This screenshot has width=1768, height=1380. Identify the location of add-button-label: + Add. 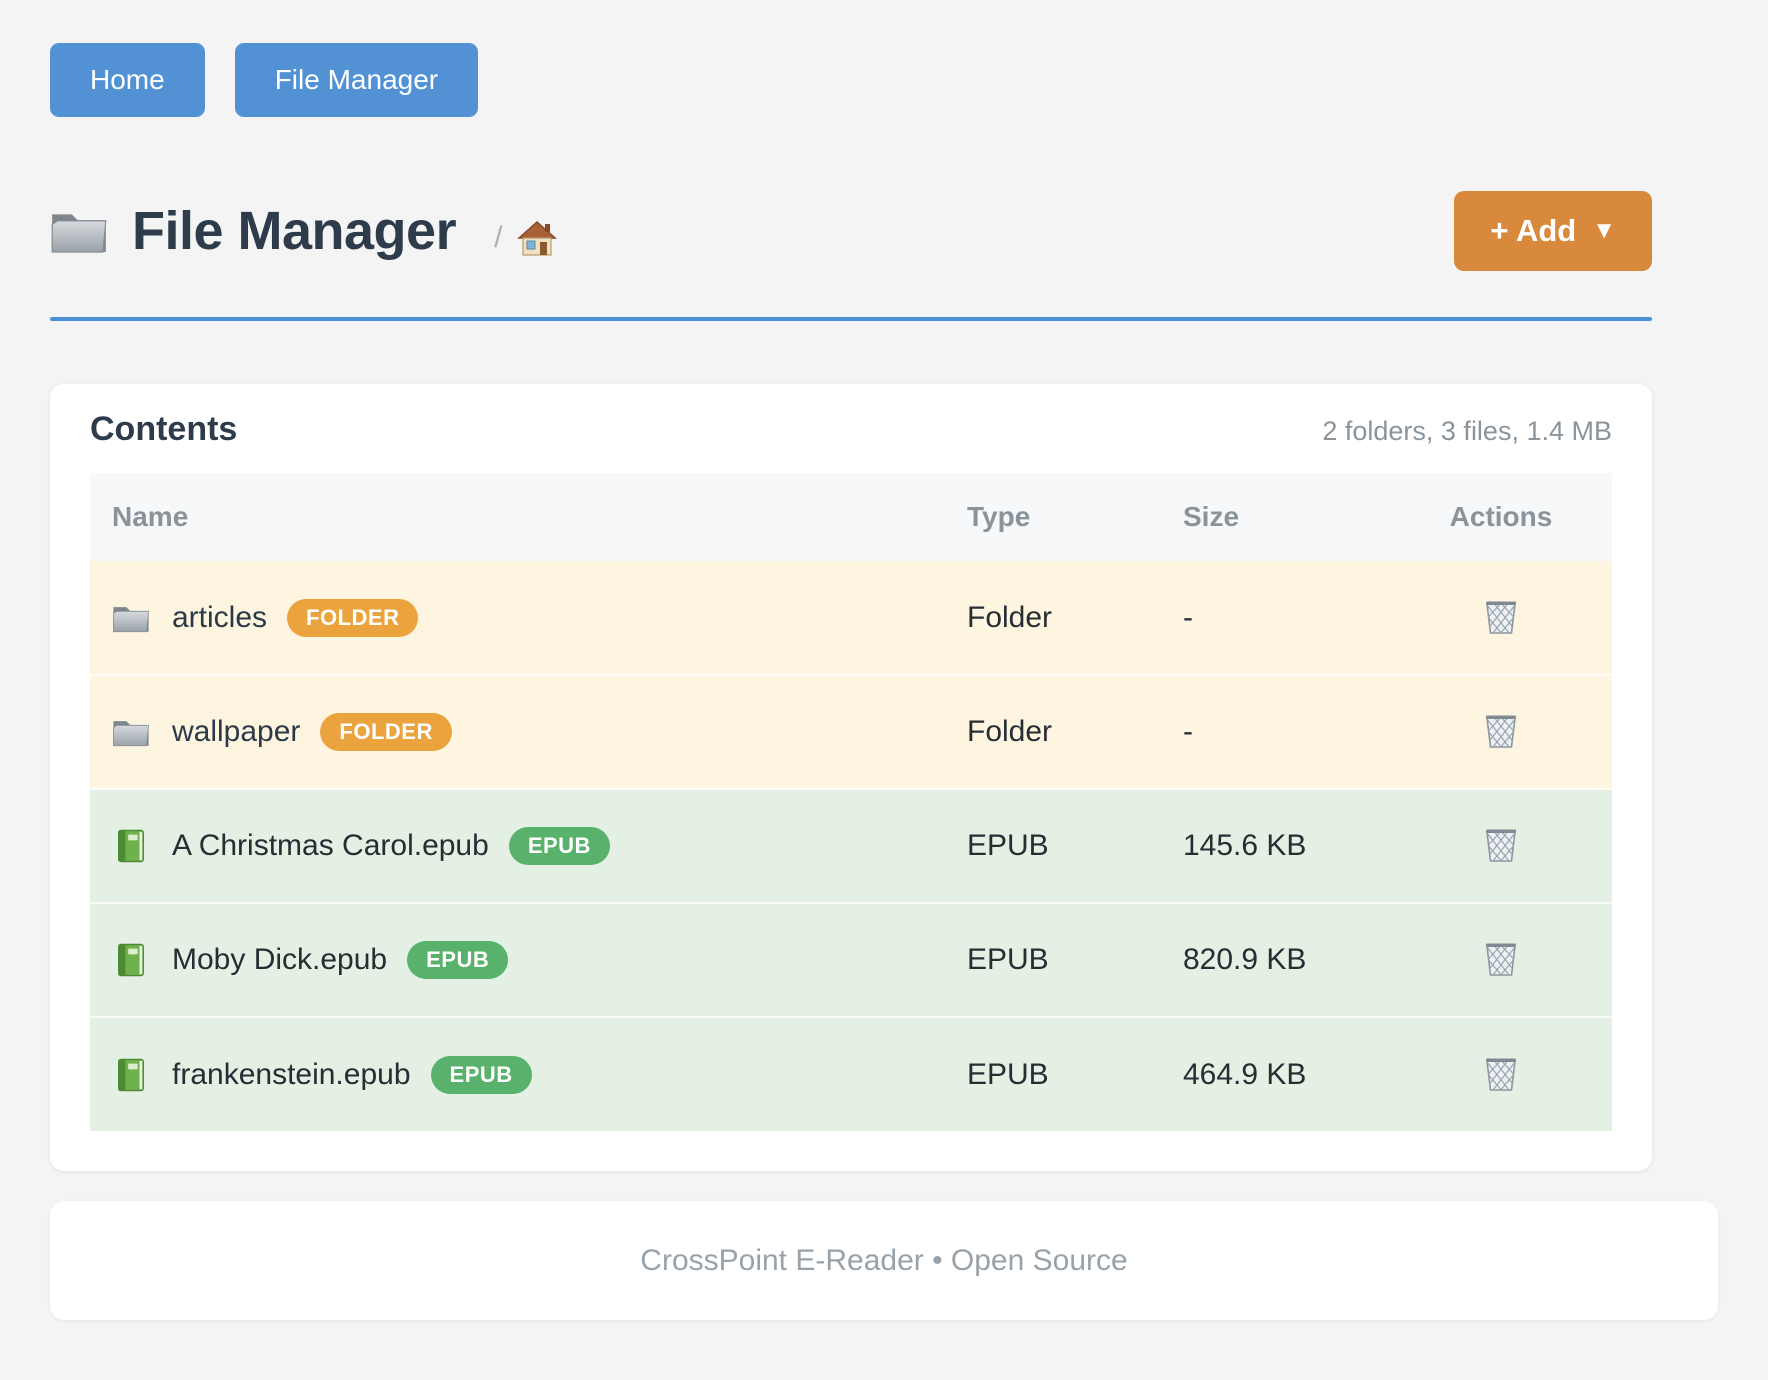
(1533, 230).